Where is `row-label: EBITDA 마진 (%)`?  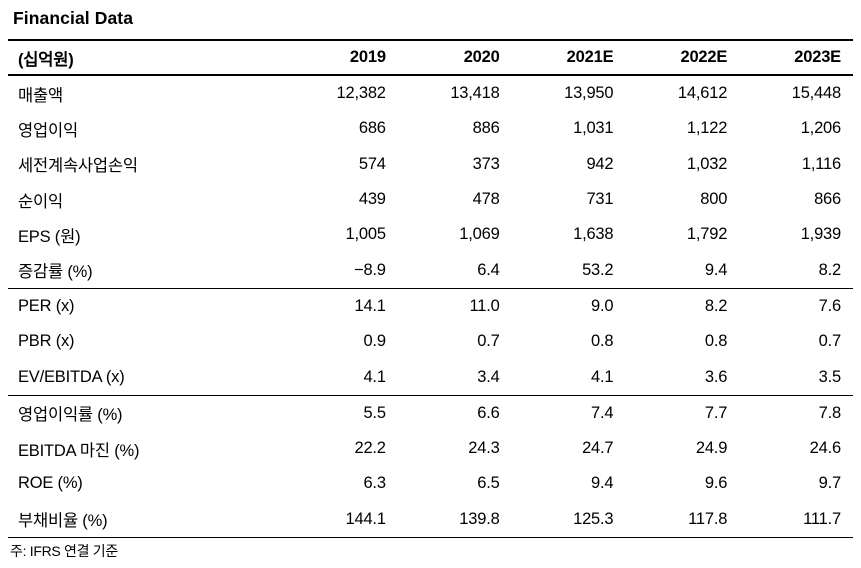 row-label: EBITDA 마진 (%) is located at coordinates (79, 450).